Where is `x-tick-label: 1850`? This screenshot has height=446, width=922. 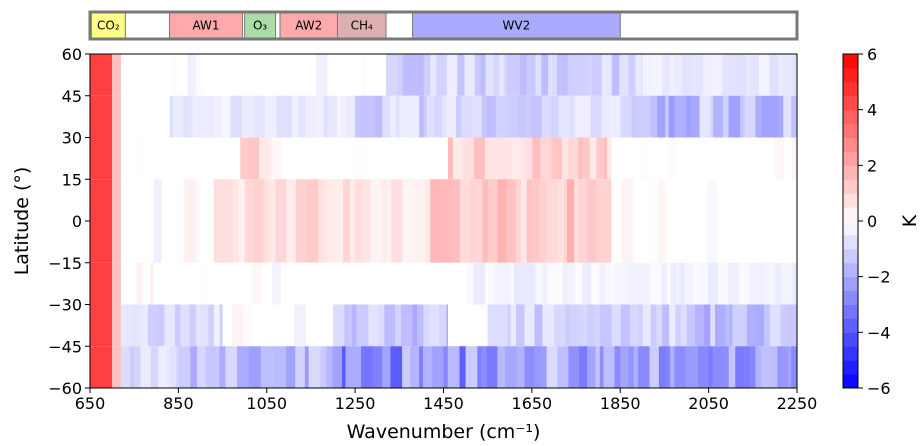 x-tick-label: 1850 is located at coordinates (620, 403).